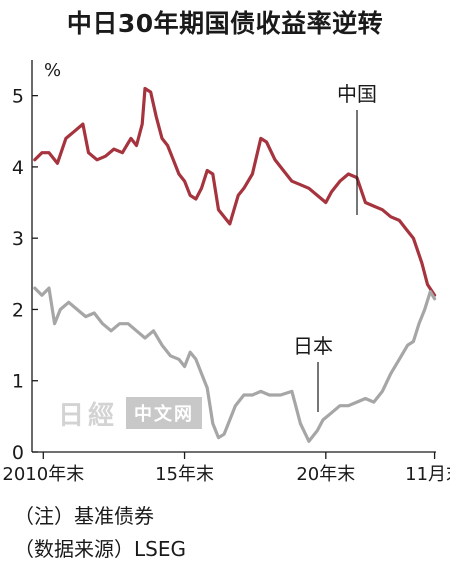 This screenshot has width=450, height=568. What do you see at coordinates (18, 168) in the screenshot?
I see `y-tick-label: 4` at bounding box center [18, 168].